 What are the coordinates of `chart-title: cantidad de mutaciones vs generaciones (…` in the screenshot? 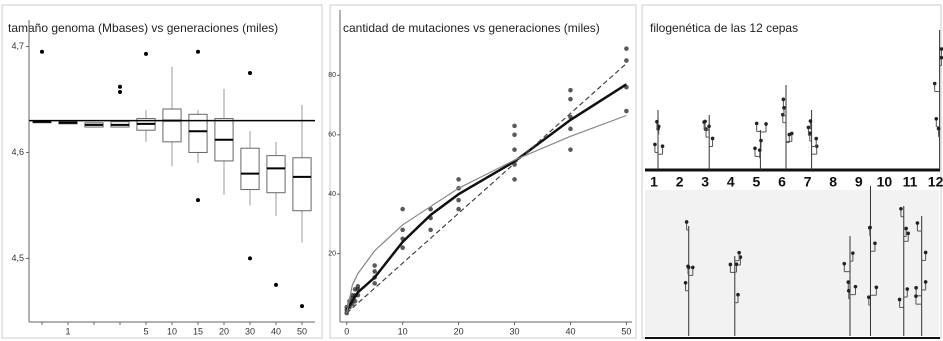 It's located at (471, 28).